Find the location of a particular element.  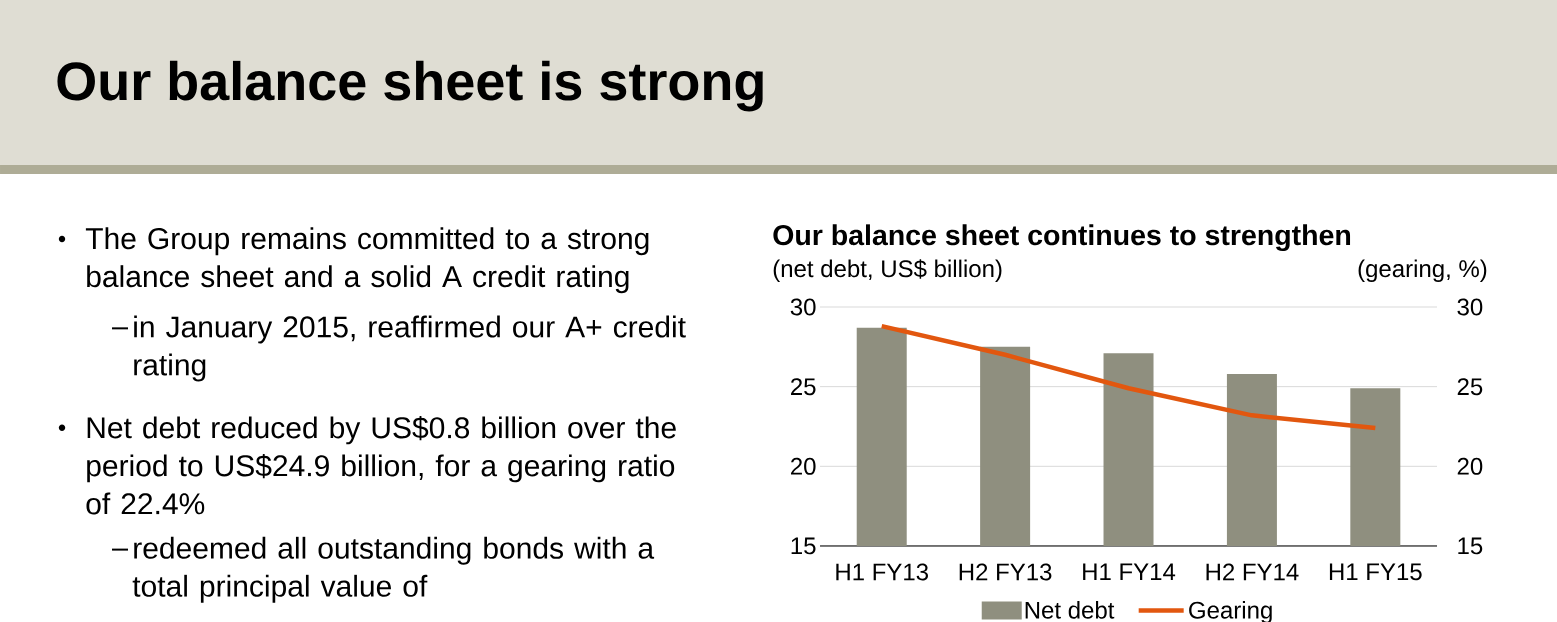

y-axis-title: (net debt, US$ billion) is located at coordinates (887, 270).